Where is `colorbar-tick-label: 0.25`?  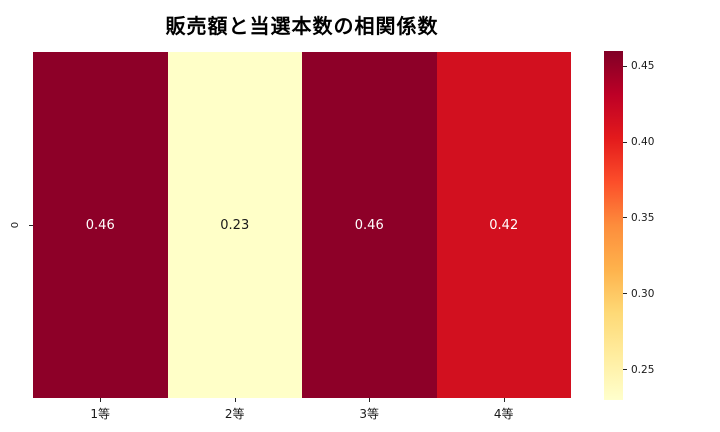 colorbar-tick-label: 0.25 is located at coordinates (643, 369).